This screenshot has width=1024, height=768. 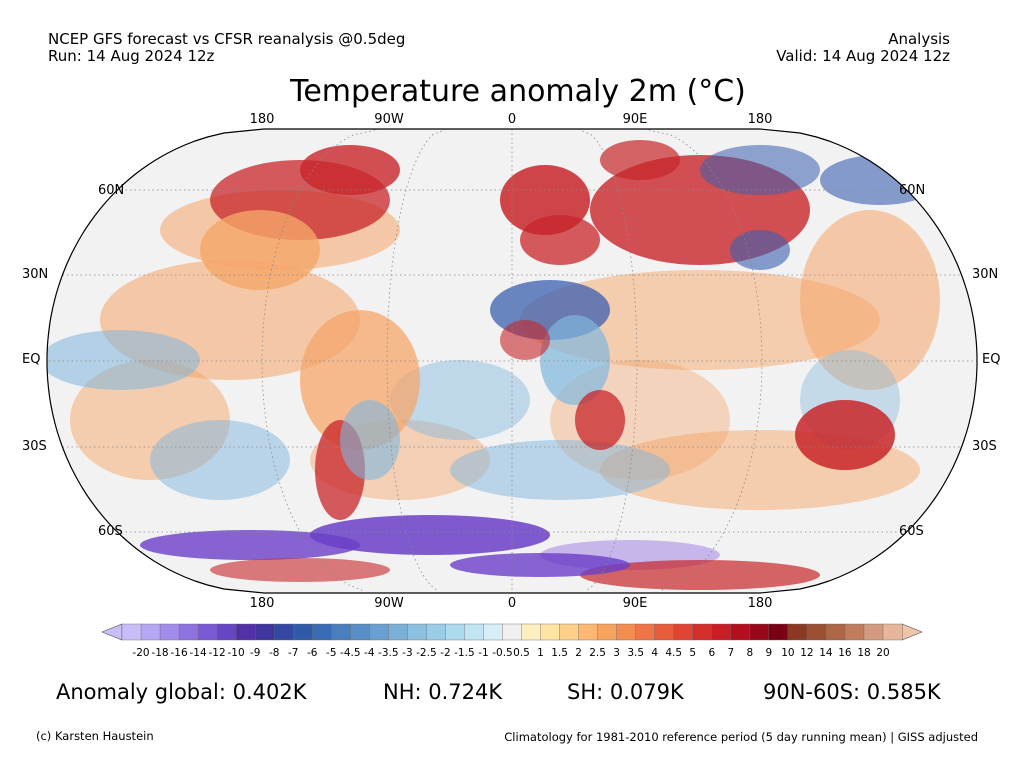 I want to click on lon-label-top-0: 0, so click(x=512, y=119).